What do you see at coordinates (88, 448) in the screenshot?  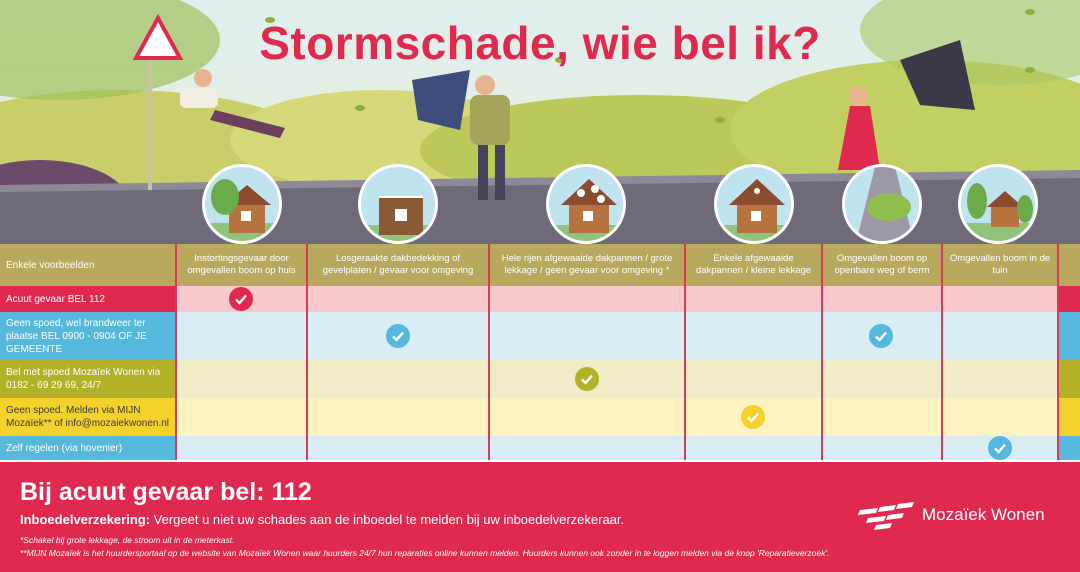 I see `row-label: Zelf regelen (via hovenier)` at bounding box center [88, 448].